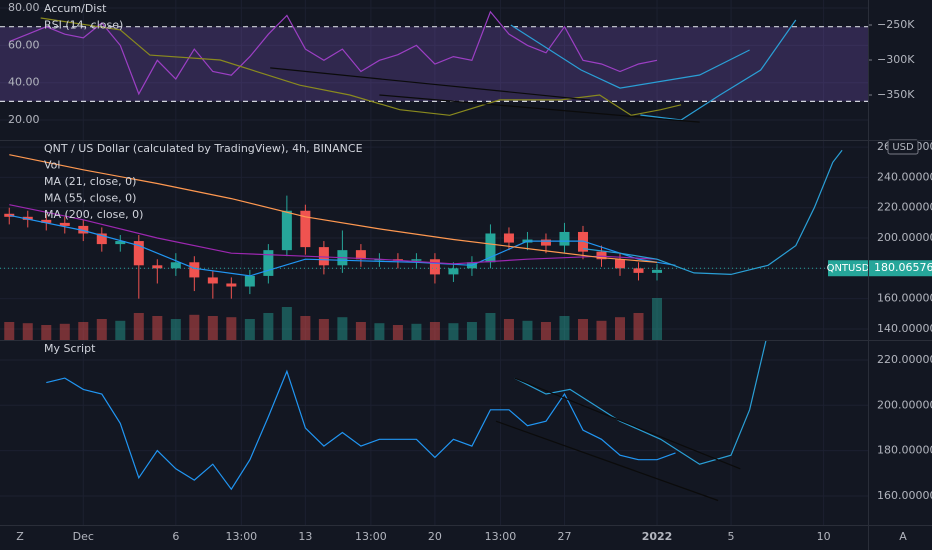 This screenshot has height=550, width=932. I want to click on y2-tick-label: −250K, so click(896, 24).